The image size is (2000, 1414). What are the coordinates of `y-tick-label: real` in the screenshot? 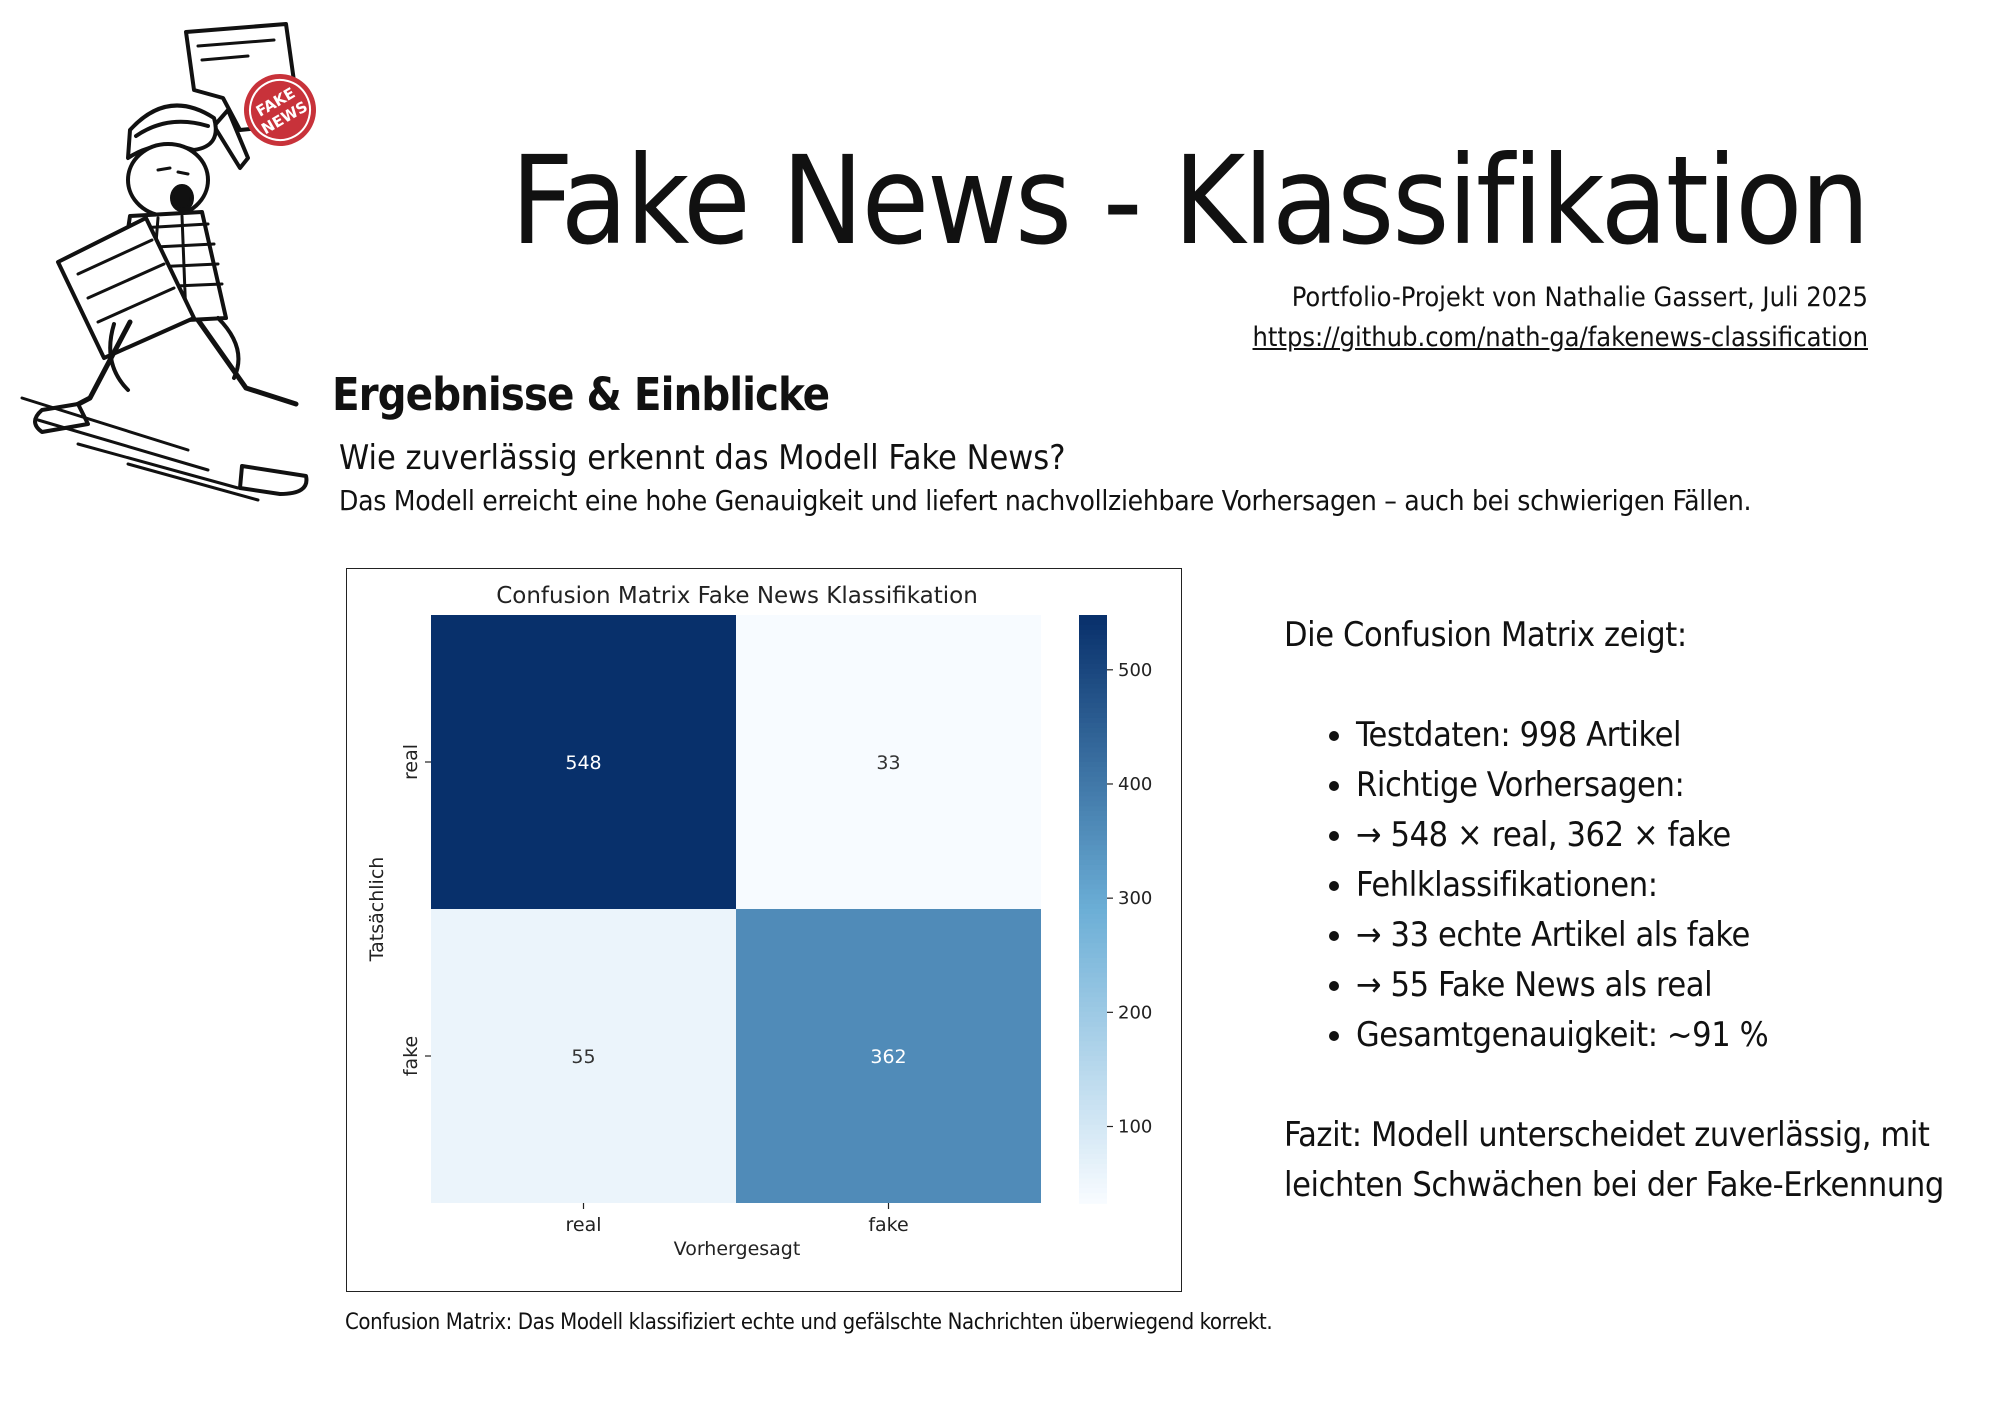 It's located at (411, 762).